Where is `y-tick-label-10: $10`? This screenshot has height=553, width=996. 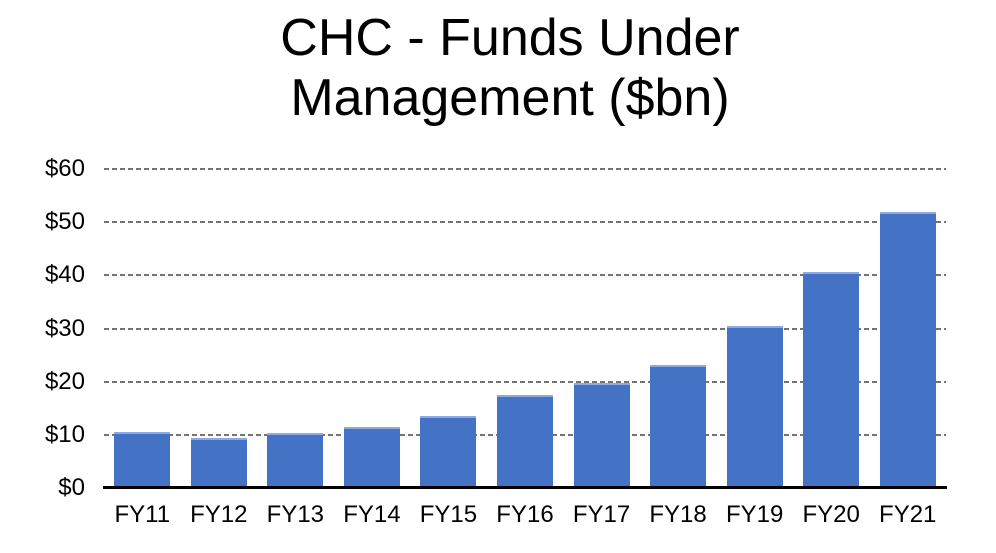
y-tick-label-10: $10 is located at coordinates (64, 434).